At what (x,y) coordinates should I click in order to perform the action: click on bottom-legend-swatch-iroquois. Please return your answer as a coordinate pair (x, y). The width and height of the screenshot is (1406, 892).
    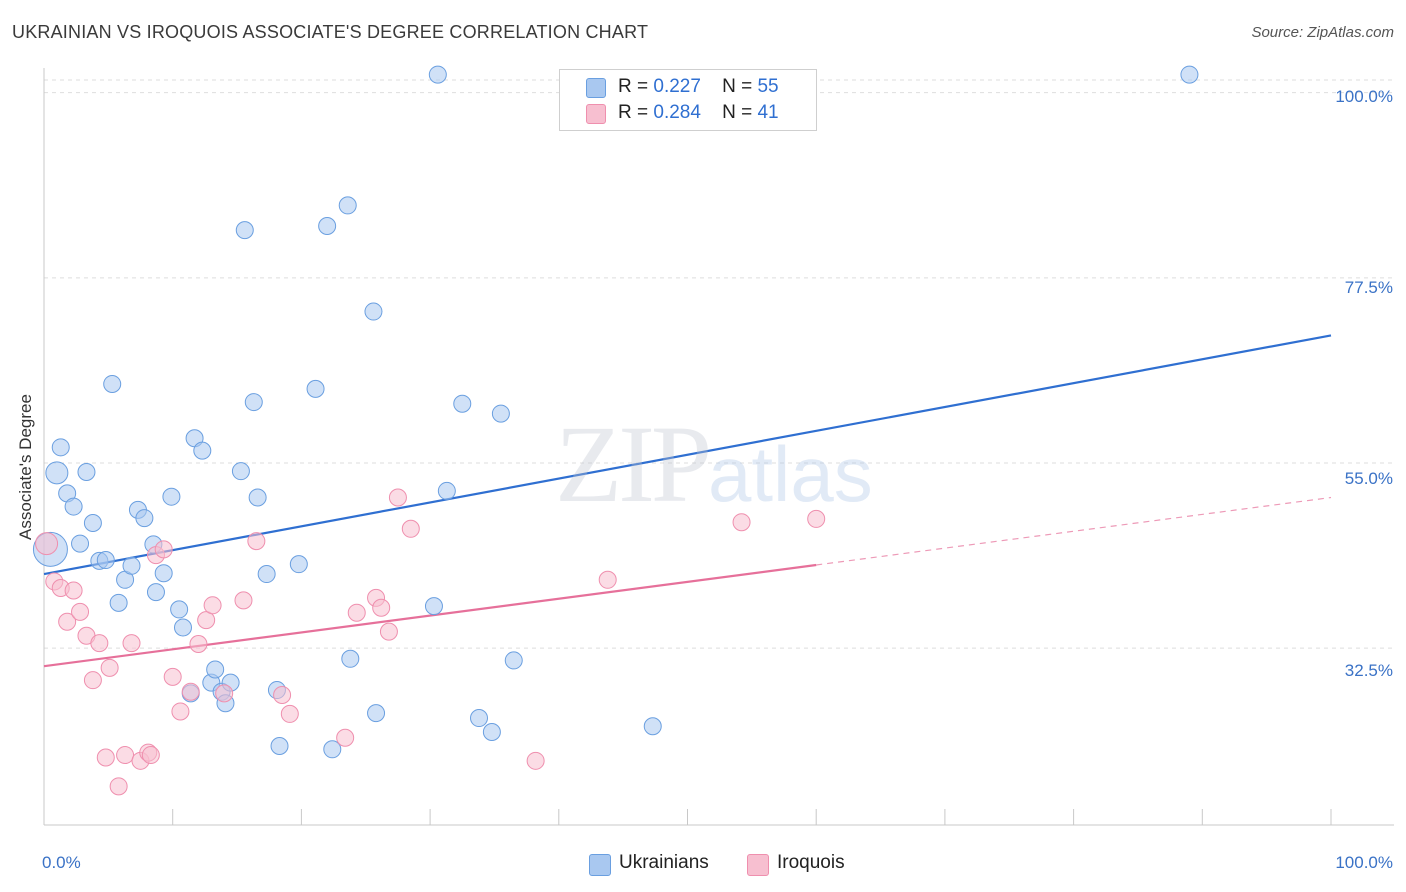
    Looking at the image, I should click on (758, 865).